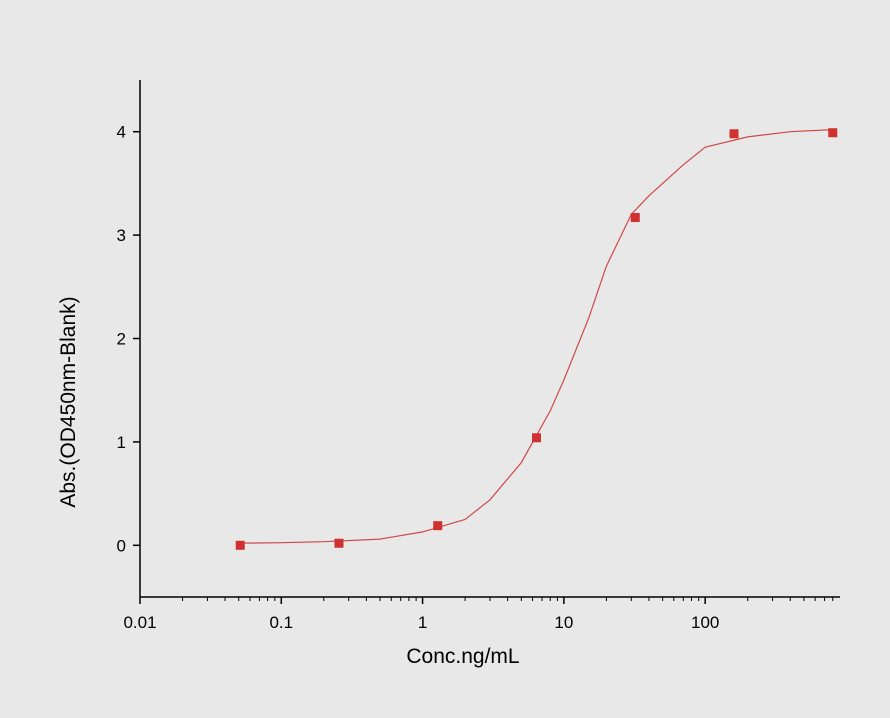 The height and width of the screenshot is (718, 890). Describe the element at coordinates (121, 132) in the screenshot. I see `y-tick-label: 4` at that location.